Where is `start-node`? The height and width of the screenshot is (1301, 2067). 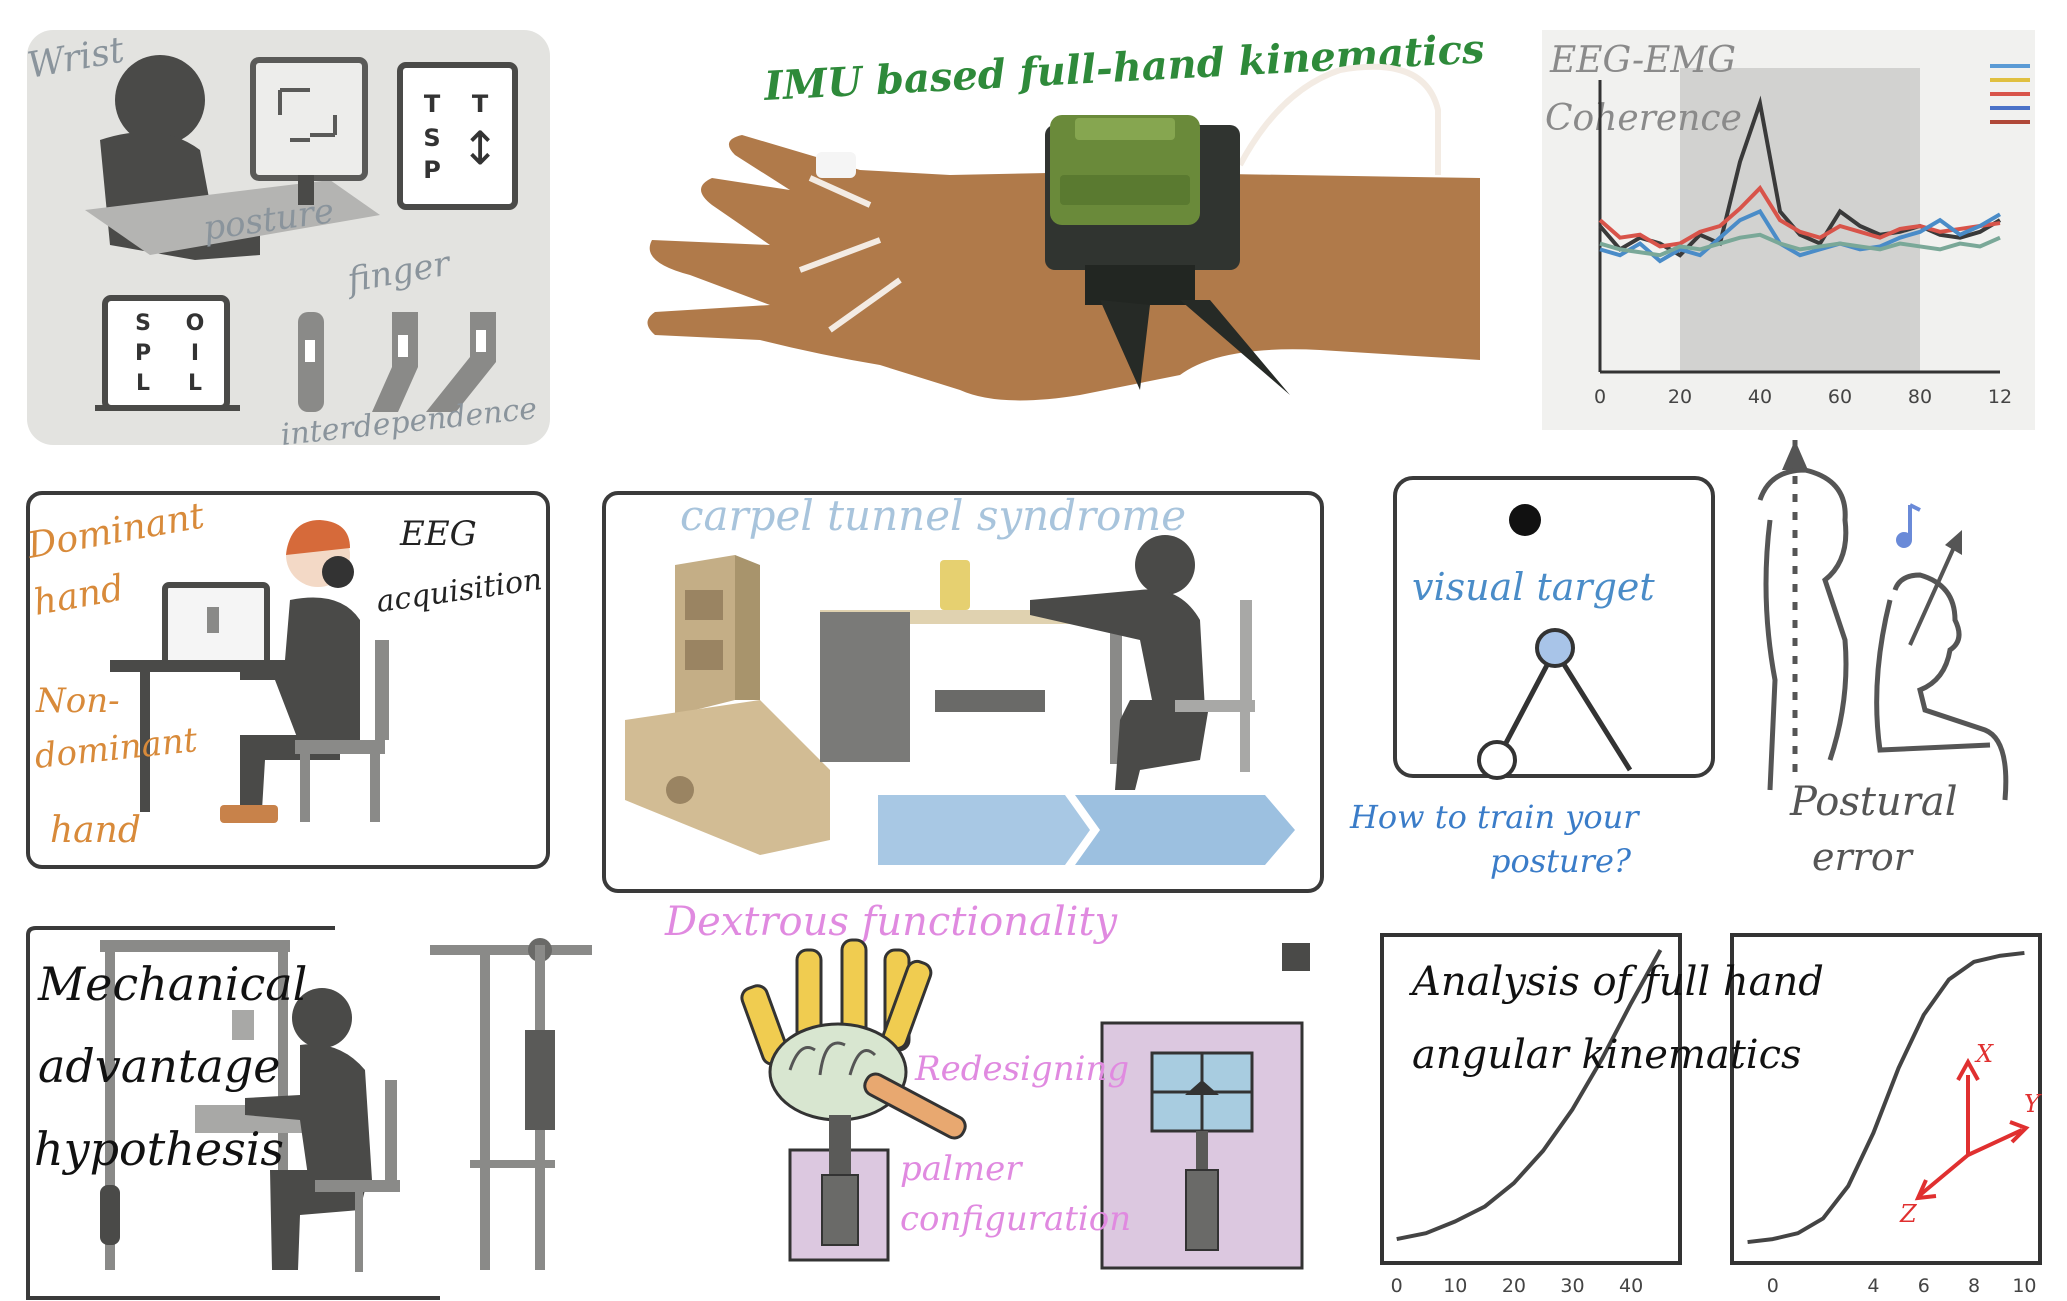
start-node is located at coordinates (1497, 760).